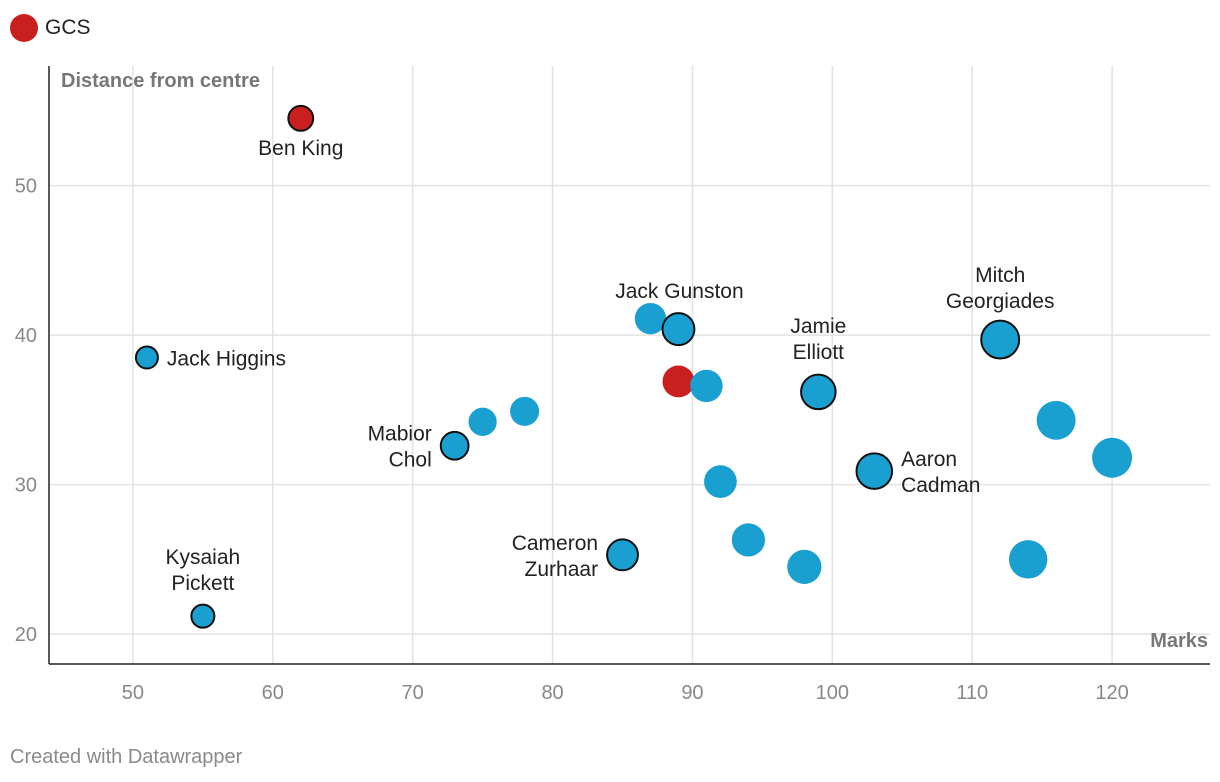 Image resolution: width=1220 pixels, height=782 pixels. I want to click on x-tick-label: 80, so click(552, 693).